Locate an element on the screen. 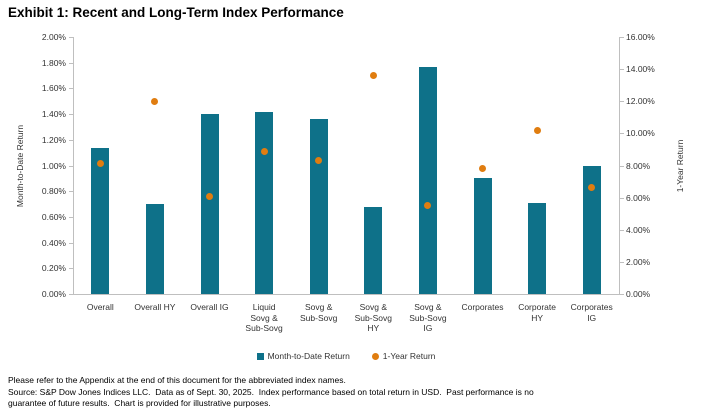  left-axis-line is located at coordinates (73, 166).